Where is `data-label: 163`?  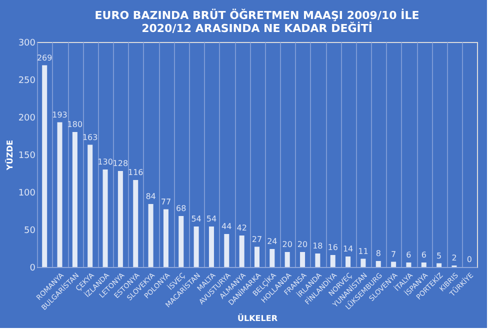 data-label: 163 is located at coordinates (90, 137).